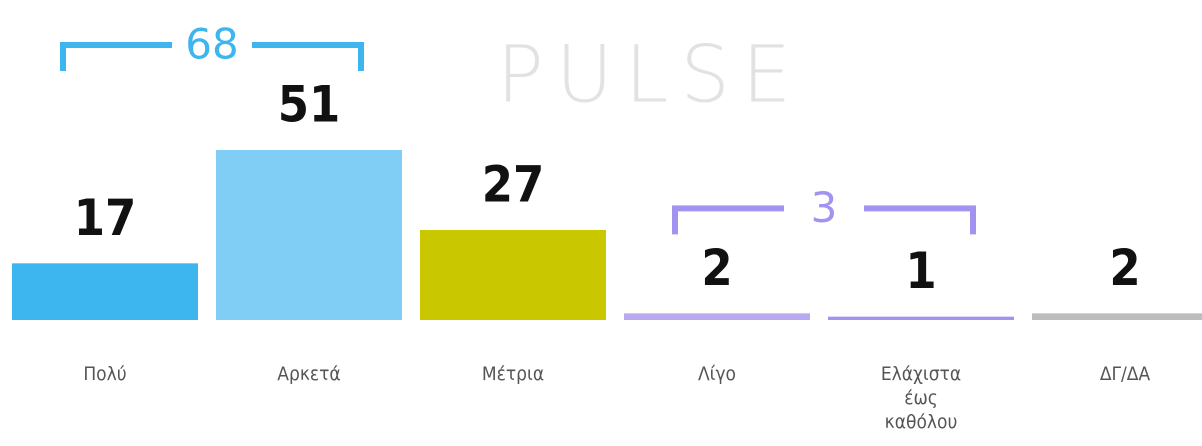  What do you see at coordinates (105, 218) in the screenshot?
I see `value-label: 17` at bounding box center [105, 218].